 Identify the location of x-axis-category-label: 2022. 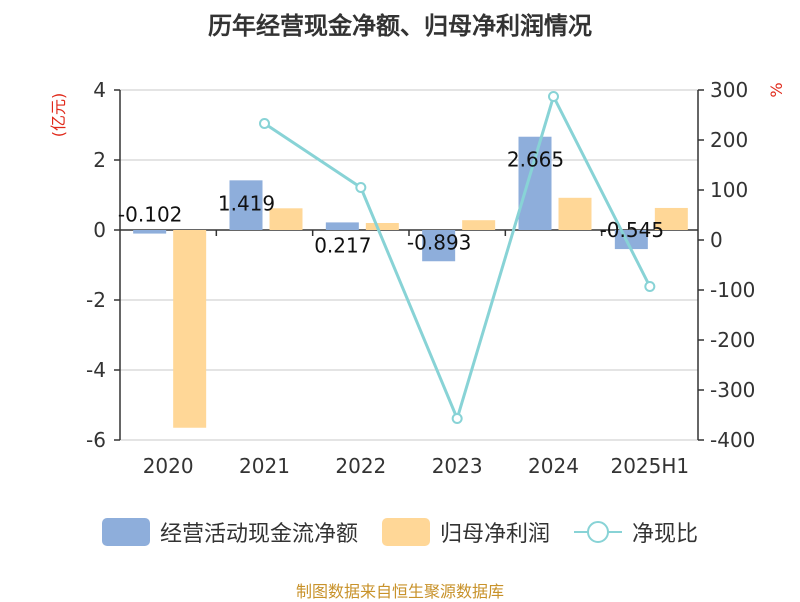
(360, 466).